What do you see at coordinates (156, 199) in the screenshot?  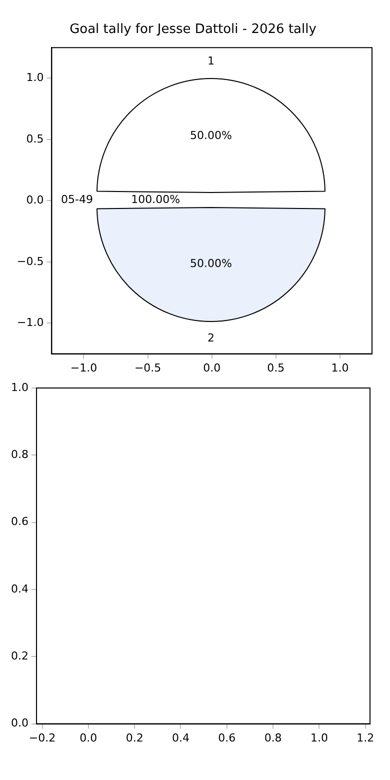 I see `annotation: 100.00%` at bounding box center [156, 199].